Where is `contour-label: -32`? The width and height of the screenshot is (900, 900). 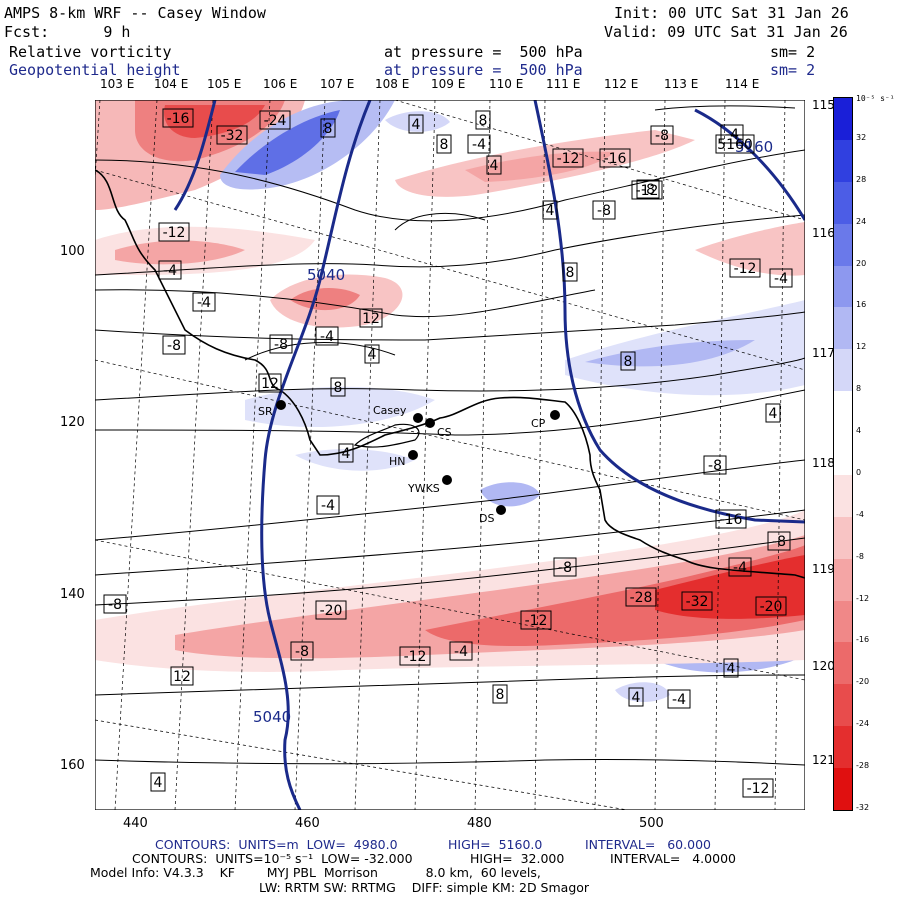 contour-label: -32 is located at coordinates (697, 601).